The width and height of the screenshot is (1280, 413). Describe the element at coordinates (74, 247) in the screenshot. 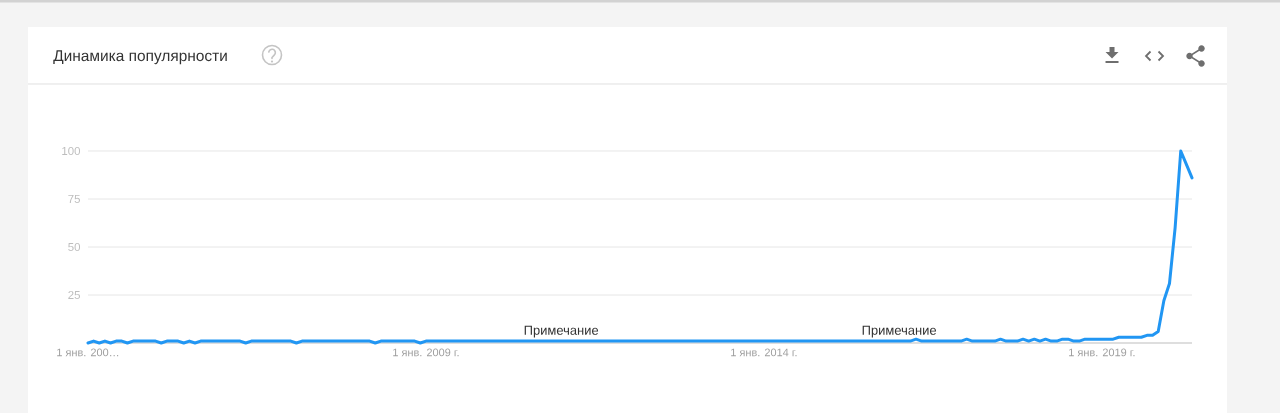

I see `y-tick-label: 50` at that location.